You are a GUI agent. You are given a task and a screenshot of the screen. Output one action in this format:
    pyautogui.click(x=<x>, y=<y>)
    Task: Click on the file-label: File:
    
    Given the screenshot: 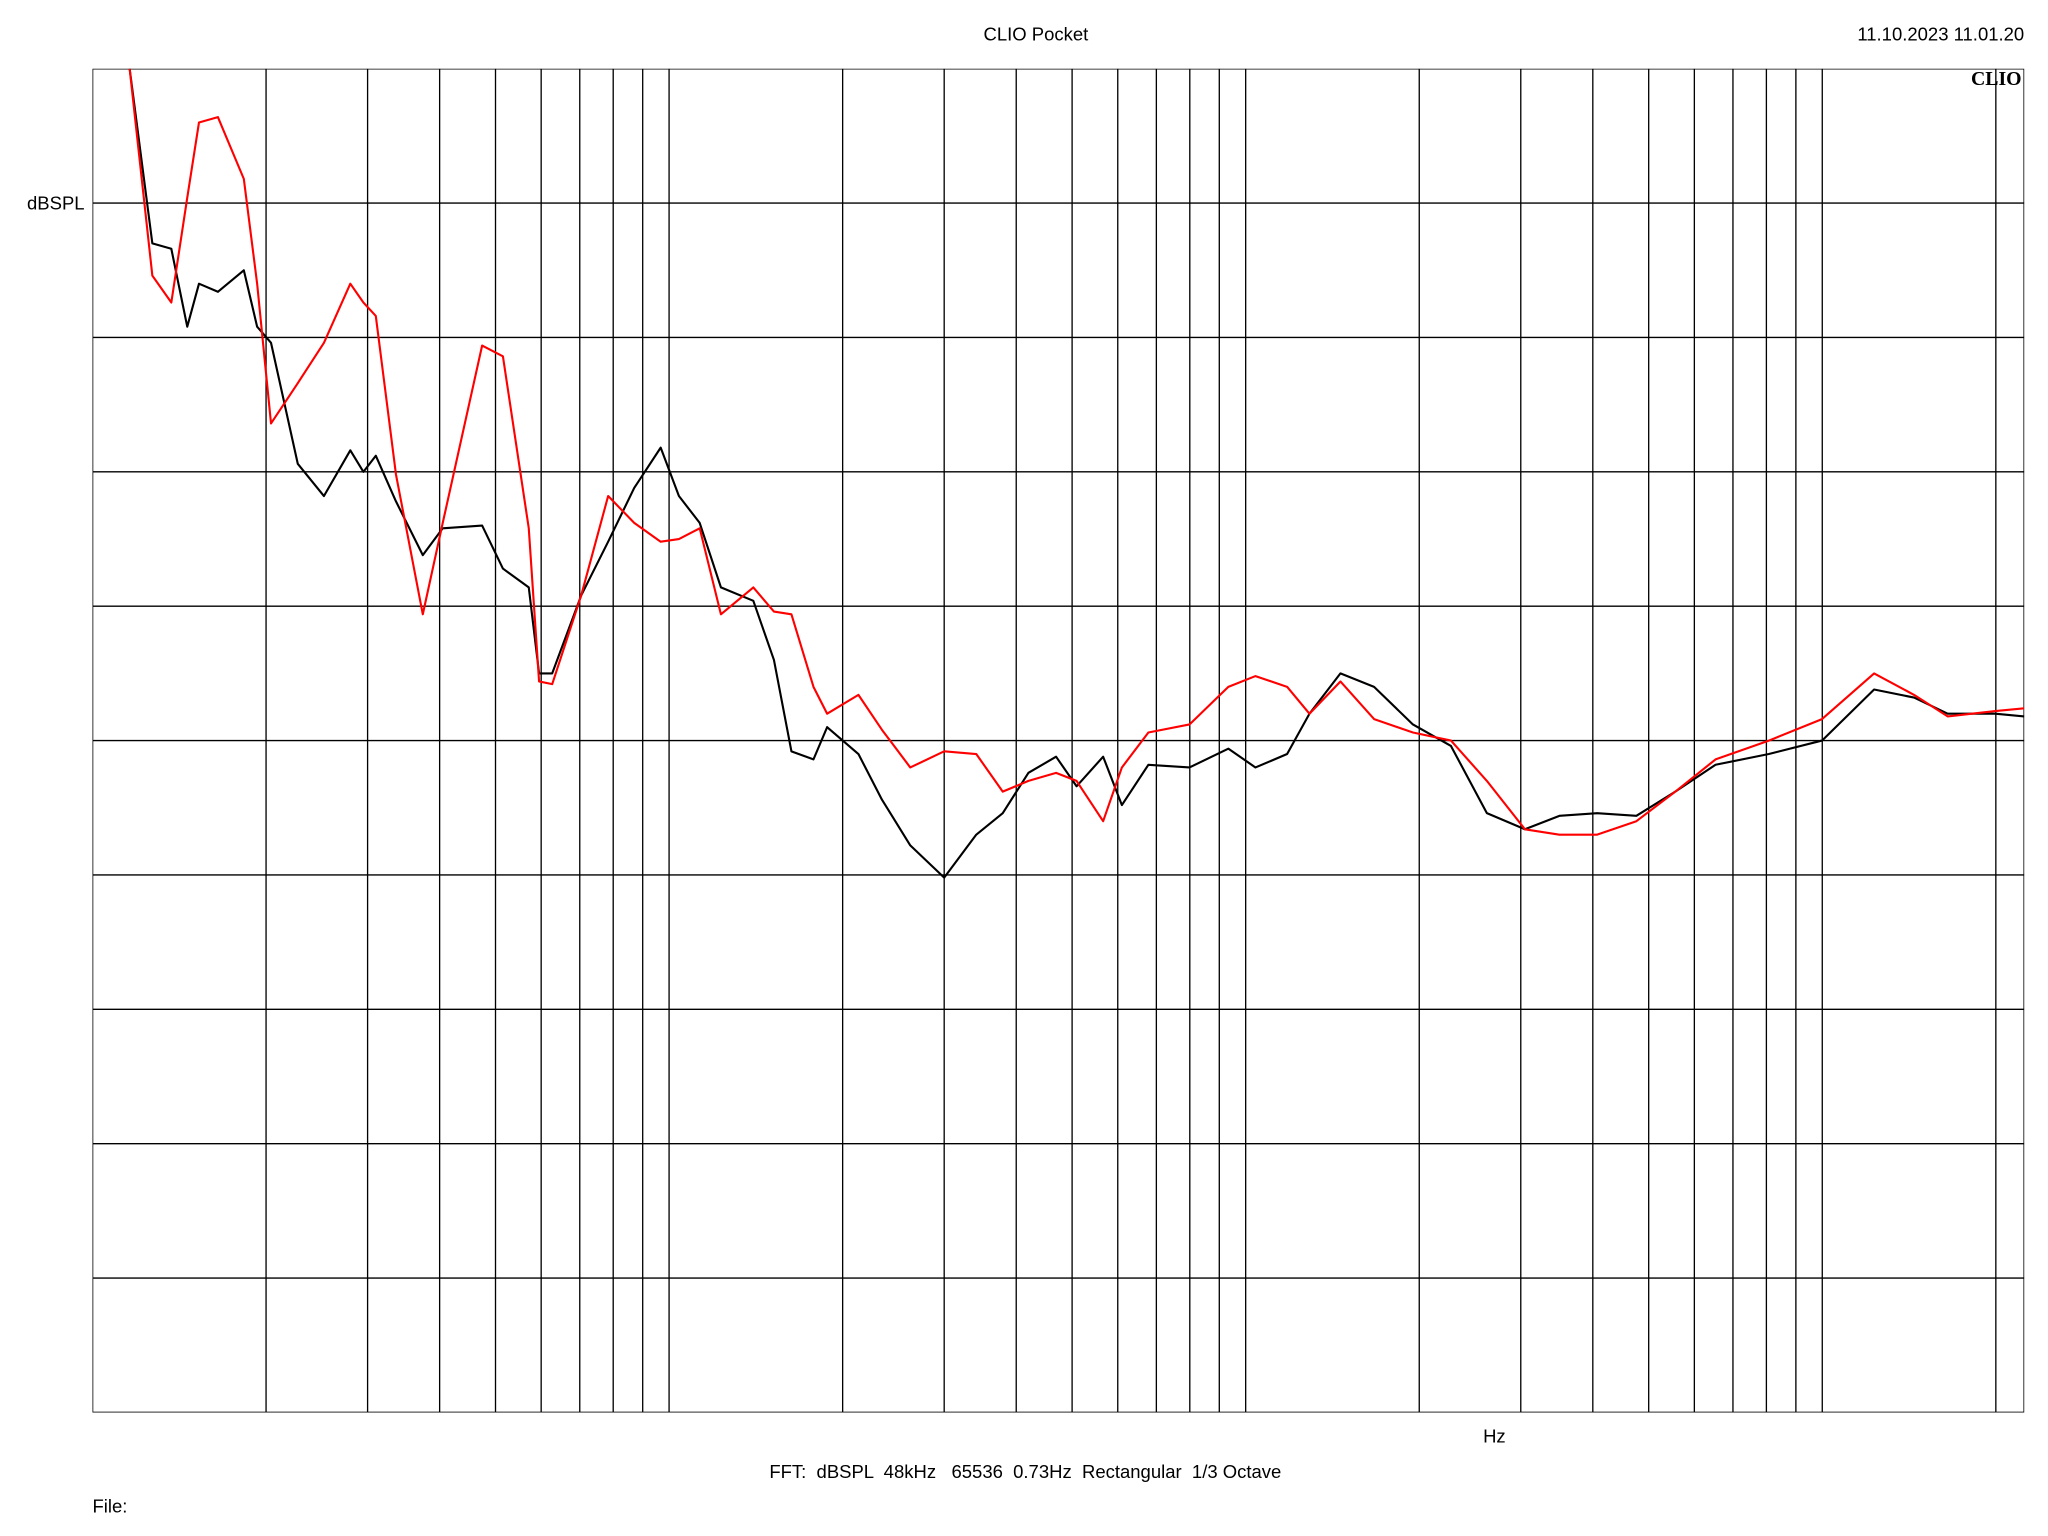 What is the action you would take?
    pyautogui.click(x=109, y=1505)
    